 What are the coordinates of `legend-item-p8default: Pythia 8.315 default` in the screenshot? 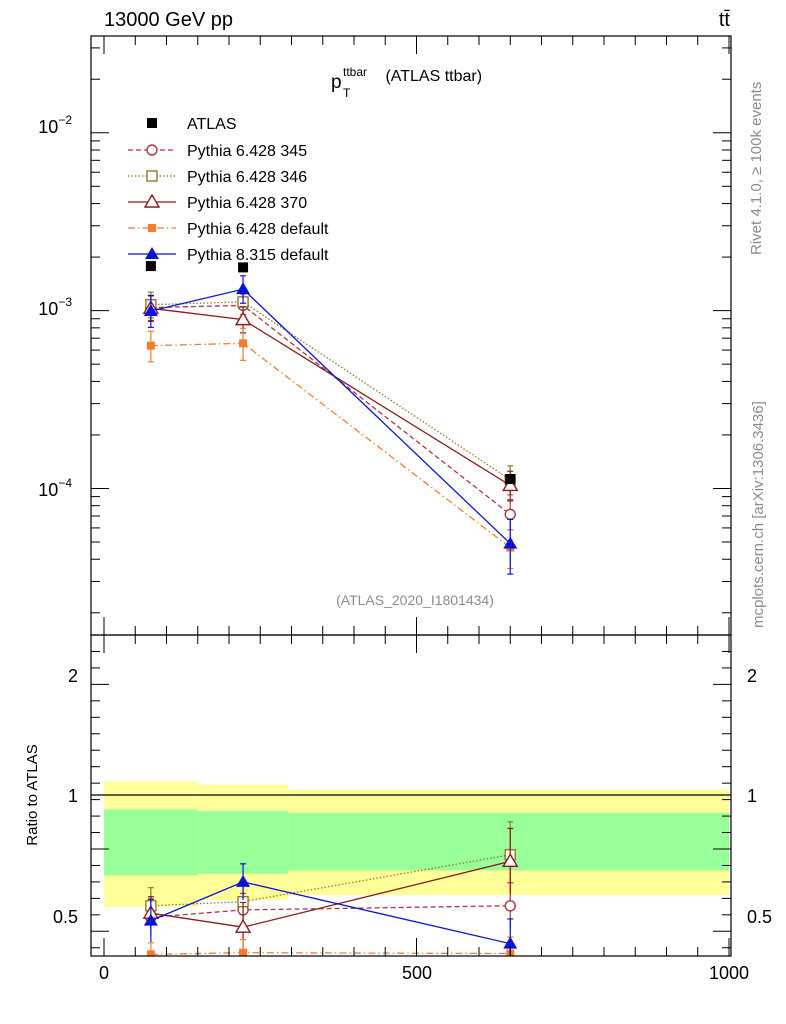 It's located at (228, 255).